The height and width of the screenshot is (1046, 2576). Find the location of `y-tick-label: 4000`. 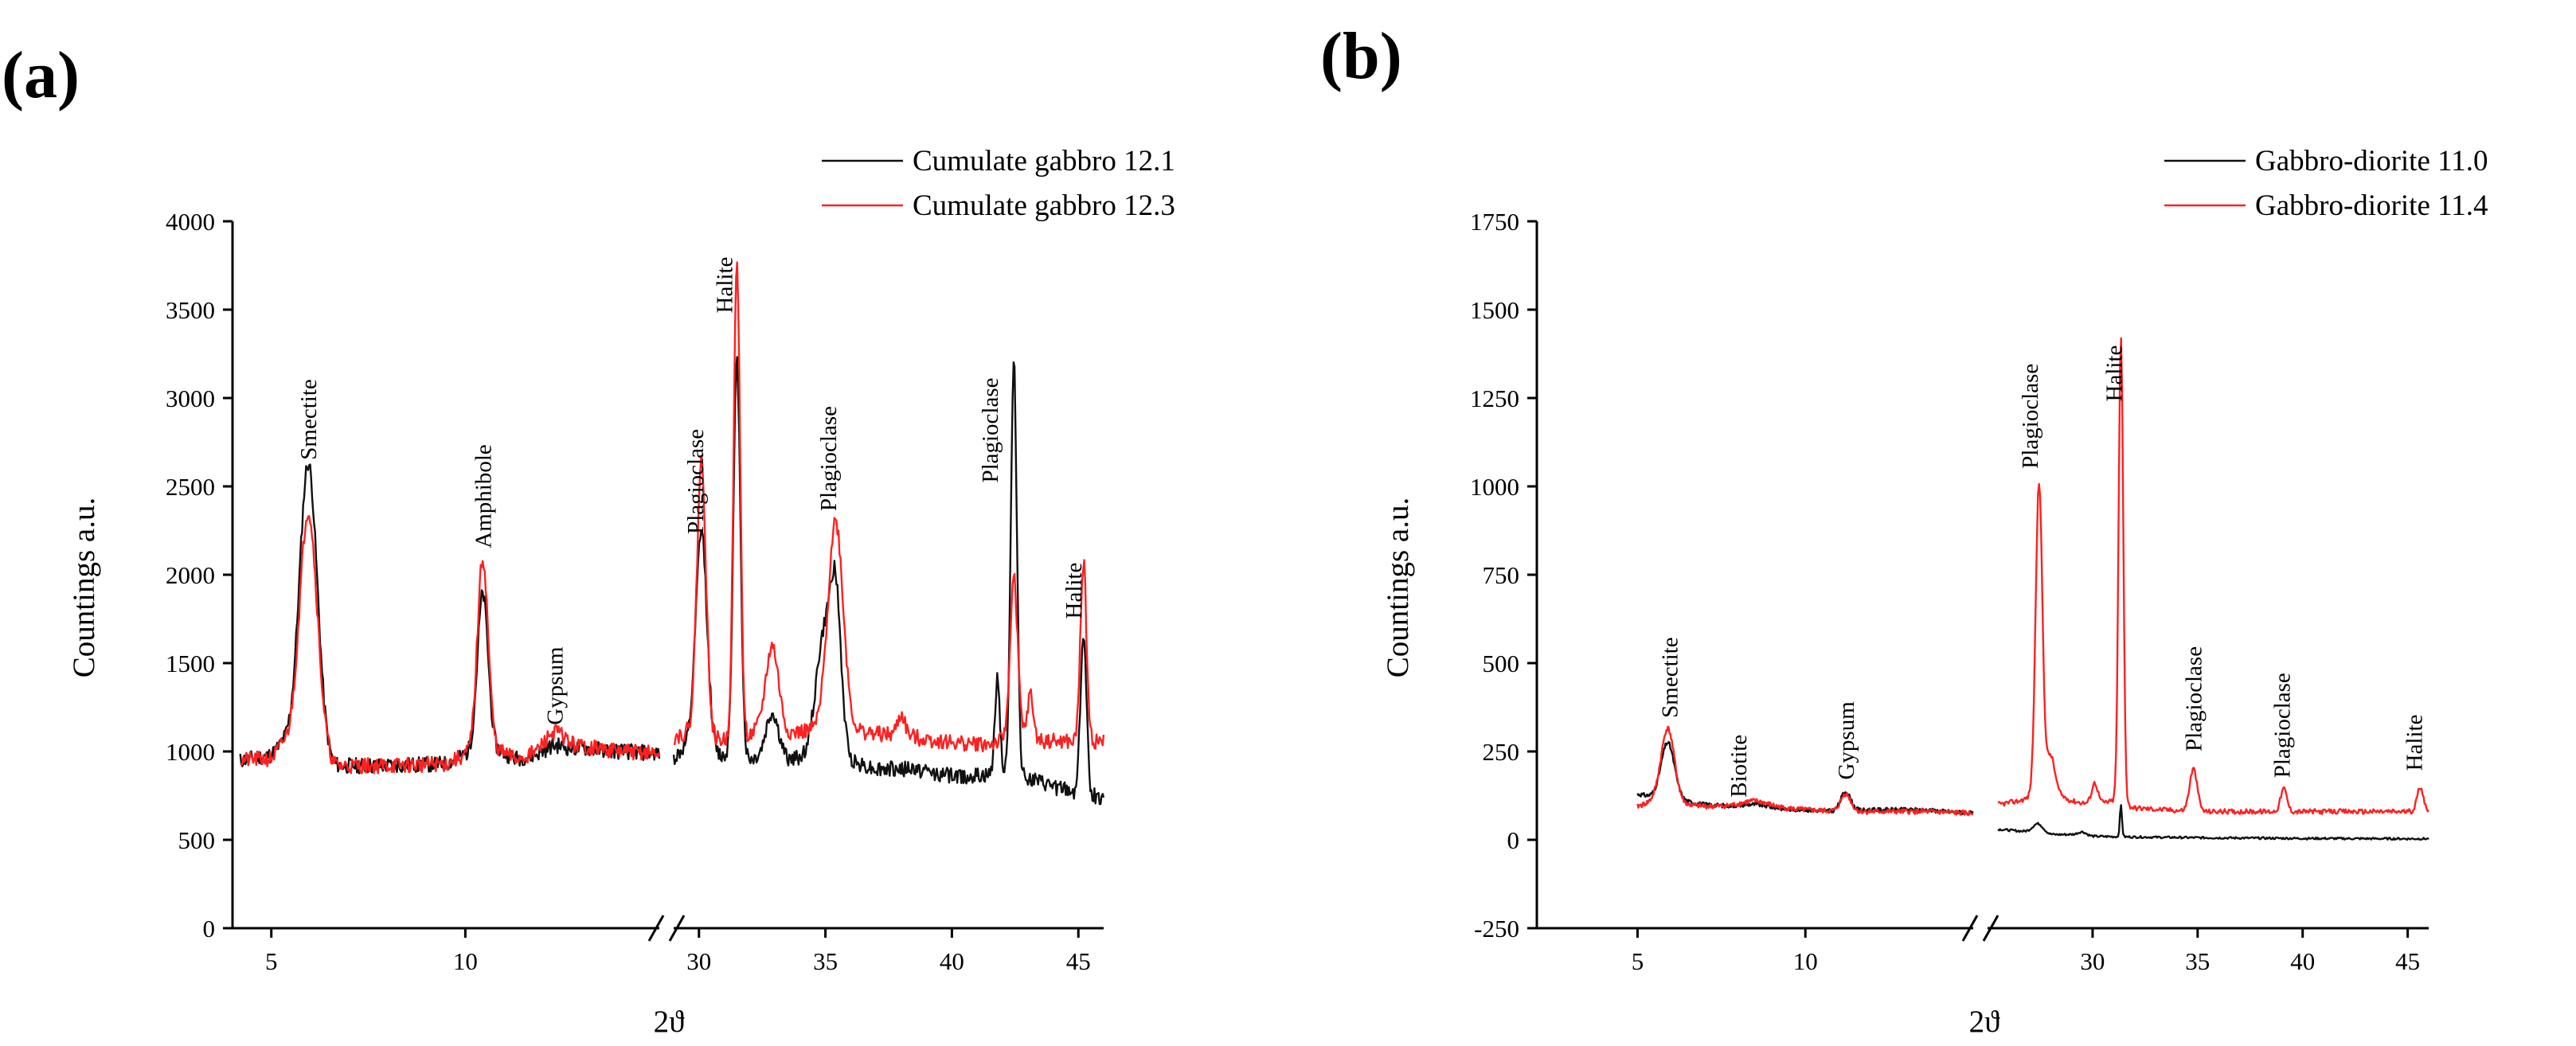

y-tick-label: 4000 is located at coordinates (191, 222).